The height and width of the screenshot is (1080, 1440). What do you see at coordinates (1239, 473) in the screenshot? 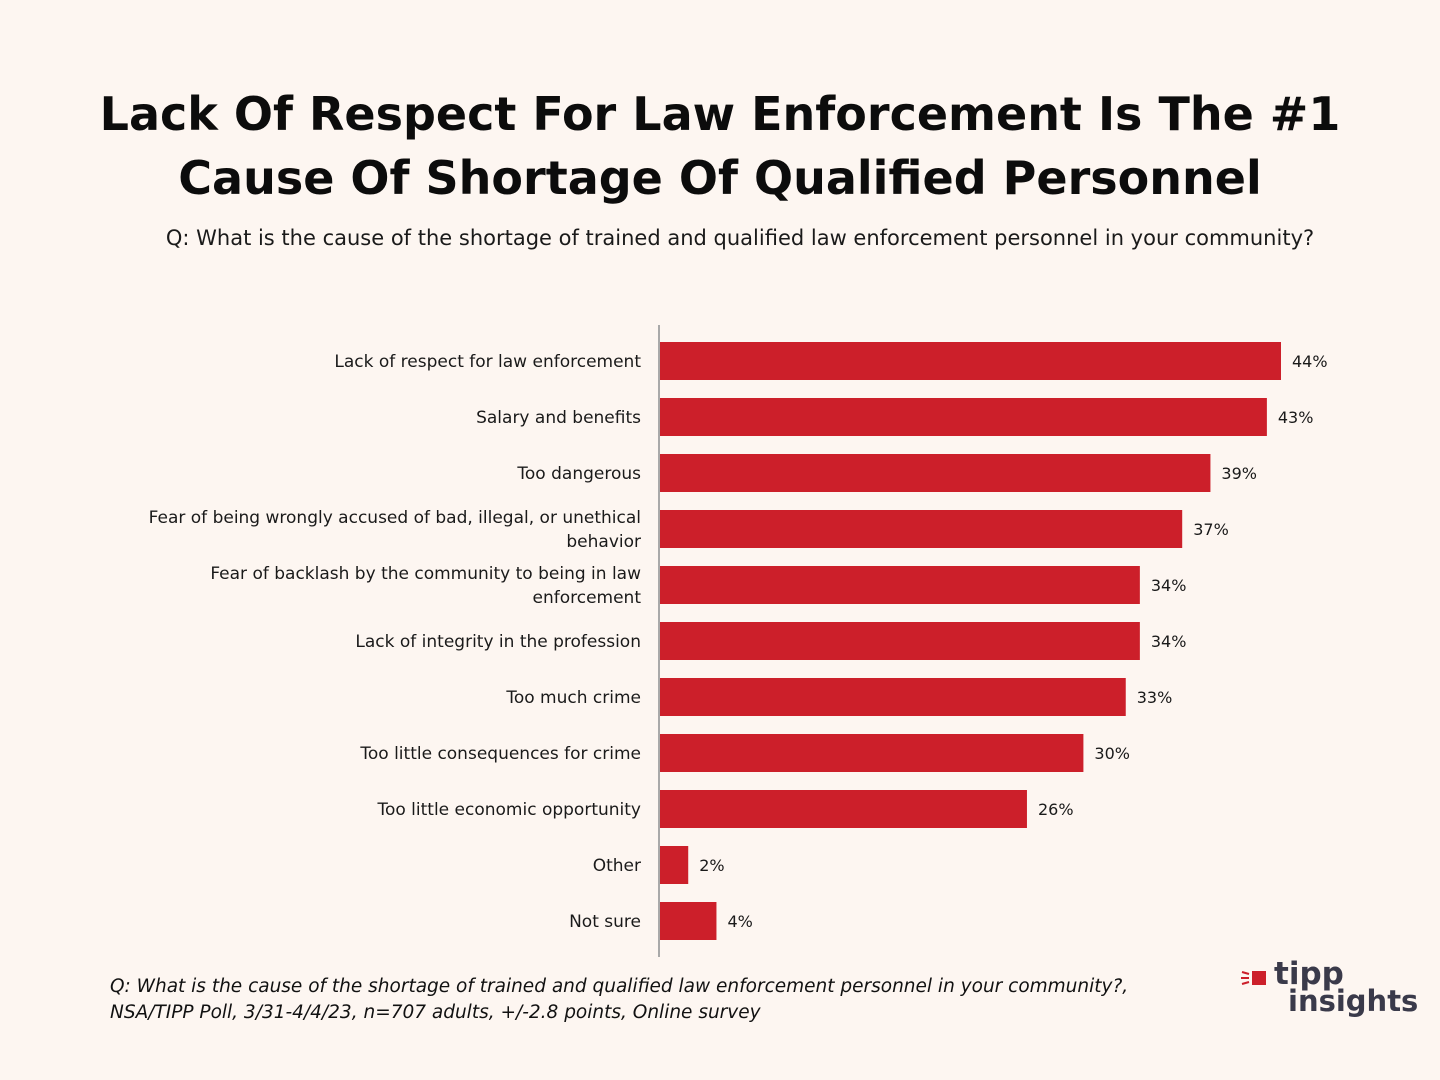
I see `data-label: 39%` at bounding box center [1239, 473].